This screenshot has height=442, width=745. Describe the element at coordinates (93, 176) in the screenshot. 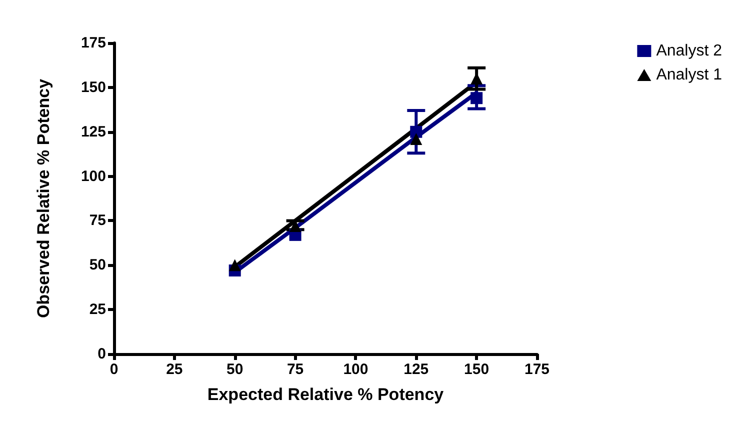

I see `y-tick-label: 100` at that location.